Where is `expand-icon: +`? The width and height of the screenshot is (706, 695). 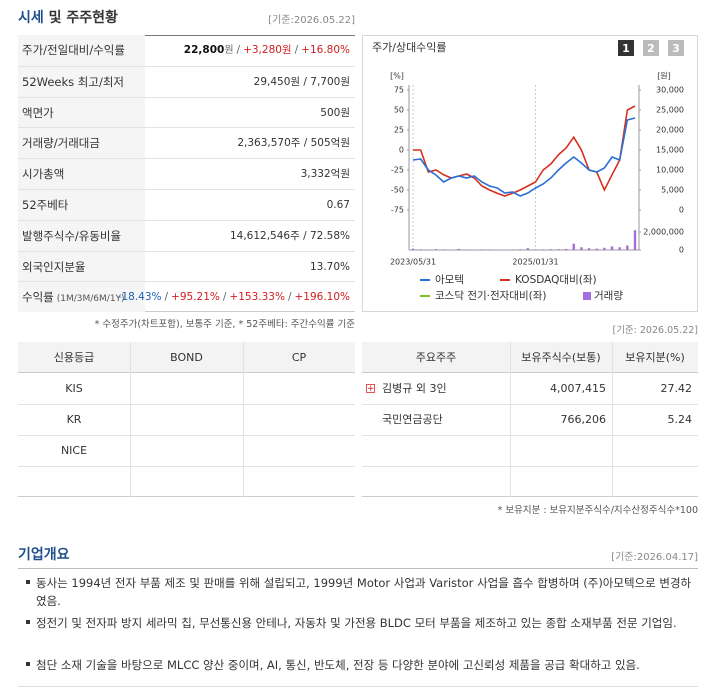 expand-icon: + is located at coordinates (370, 389).